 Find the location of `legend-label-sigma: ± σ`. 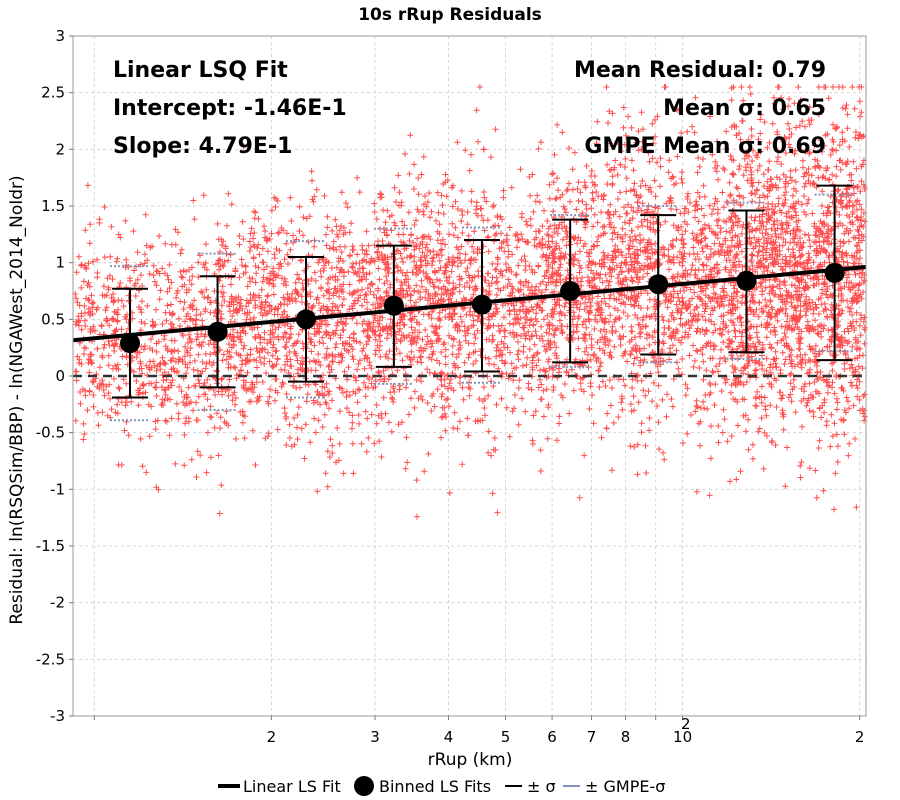

legend-label-sigma: ± σ is located at coordinates (541, 786).